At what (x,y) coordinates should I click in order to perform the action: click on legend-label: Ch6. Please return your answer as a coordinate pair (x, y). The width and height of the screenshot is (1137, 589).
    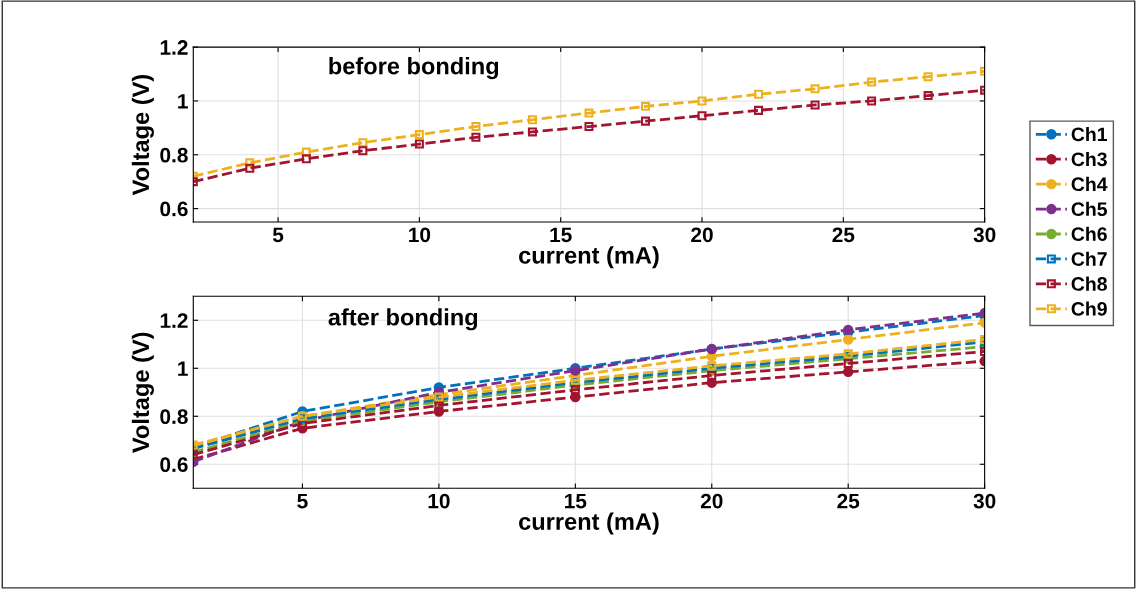
    Looking at the image, I should click on (1089, 233).